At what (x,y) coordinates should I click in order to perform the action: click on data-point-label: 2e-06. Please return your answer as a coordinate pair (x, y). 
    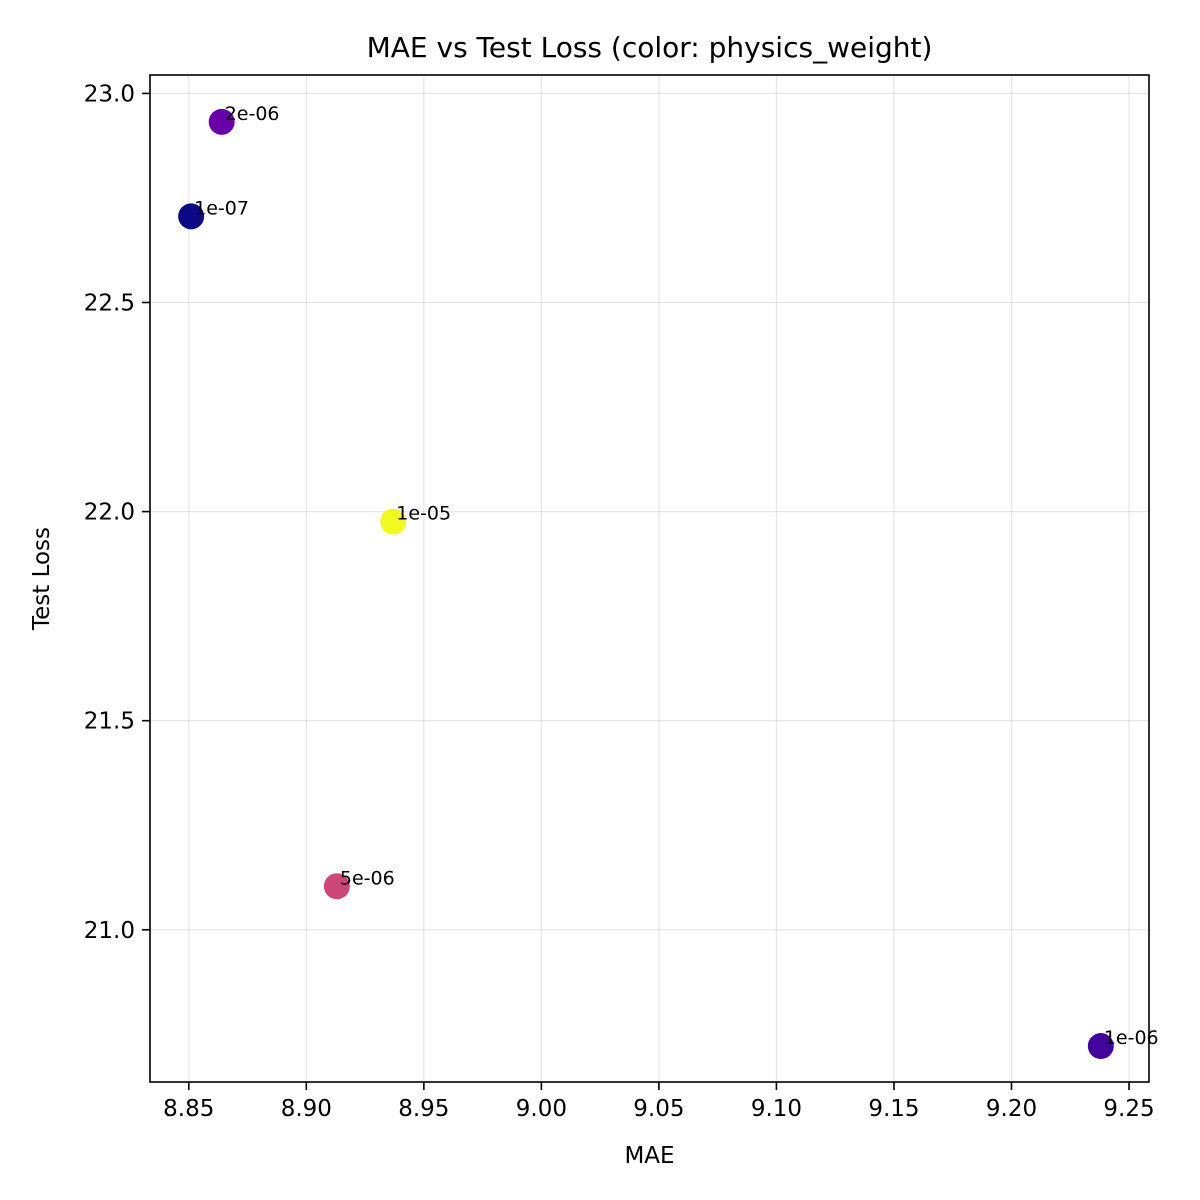
    Looking at the image, I should click on (252, 114).